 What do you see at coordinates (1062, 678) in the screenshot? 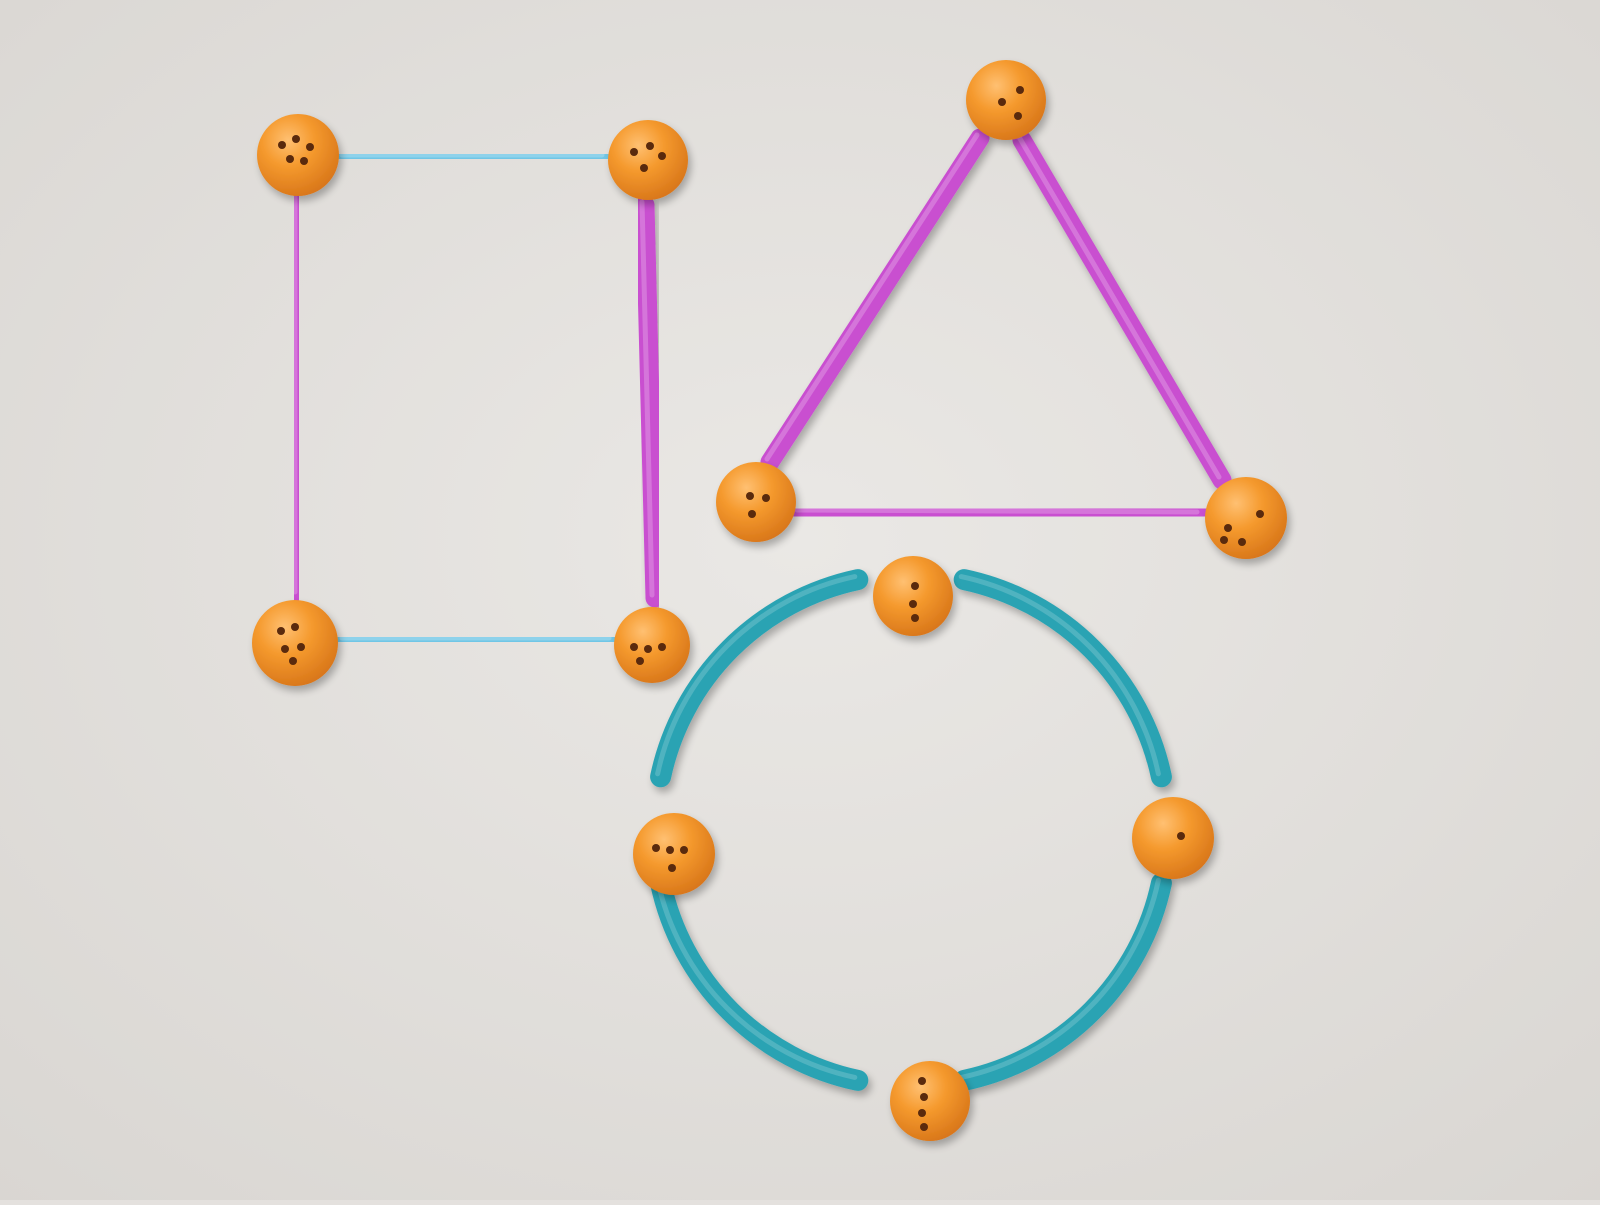
I see `circle-rod-upper-right` at bounding box center [1062, 678].